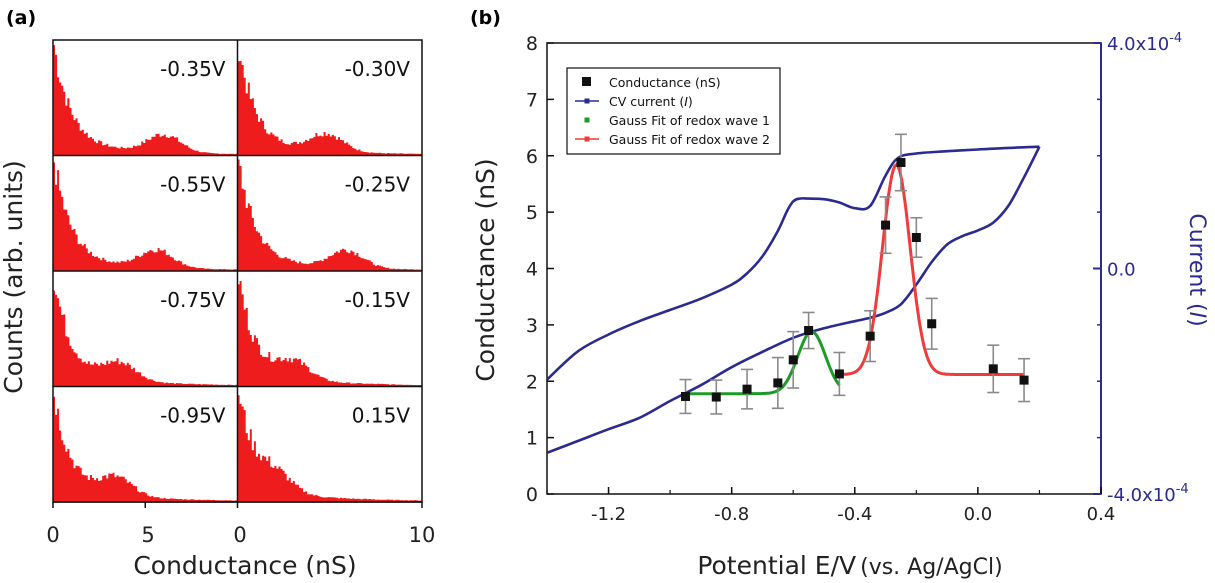  What do you see at coordinates (532, 326) in the screenshot?
I see `cv-y-tick-label: 3` at bounding box center [532, 326].